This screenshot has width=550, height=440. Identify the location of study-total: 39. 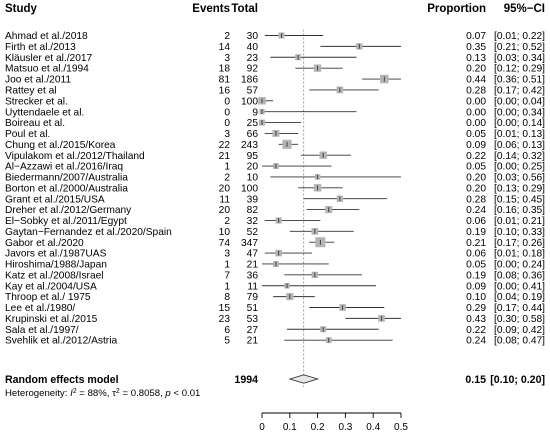
(253, 199).